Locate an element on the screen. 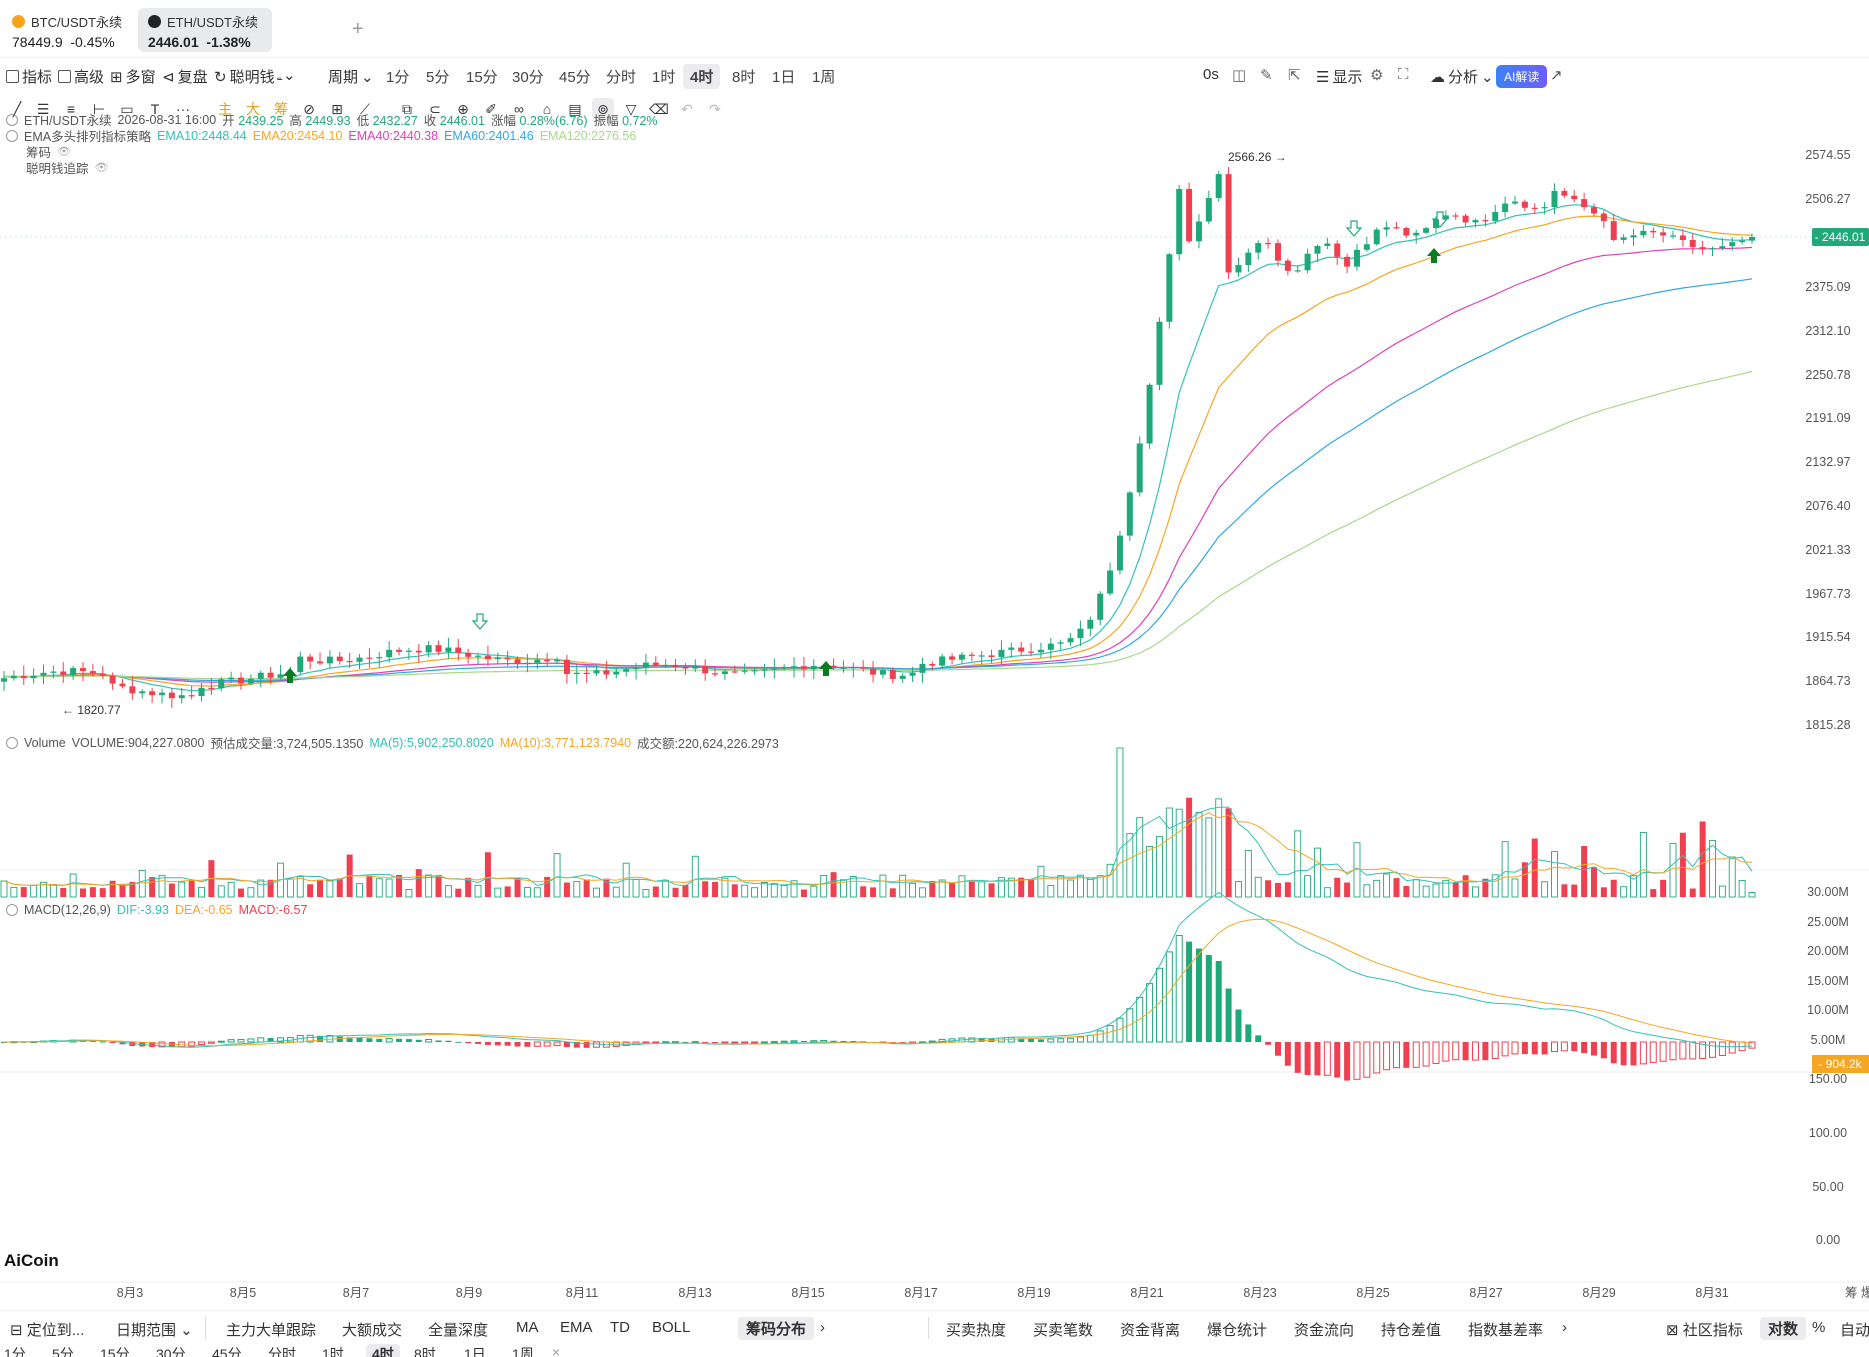  period-select: 周期 ⌄ is located at coordinates (351, 77).